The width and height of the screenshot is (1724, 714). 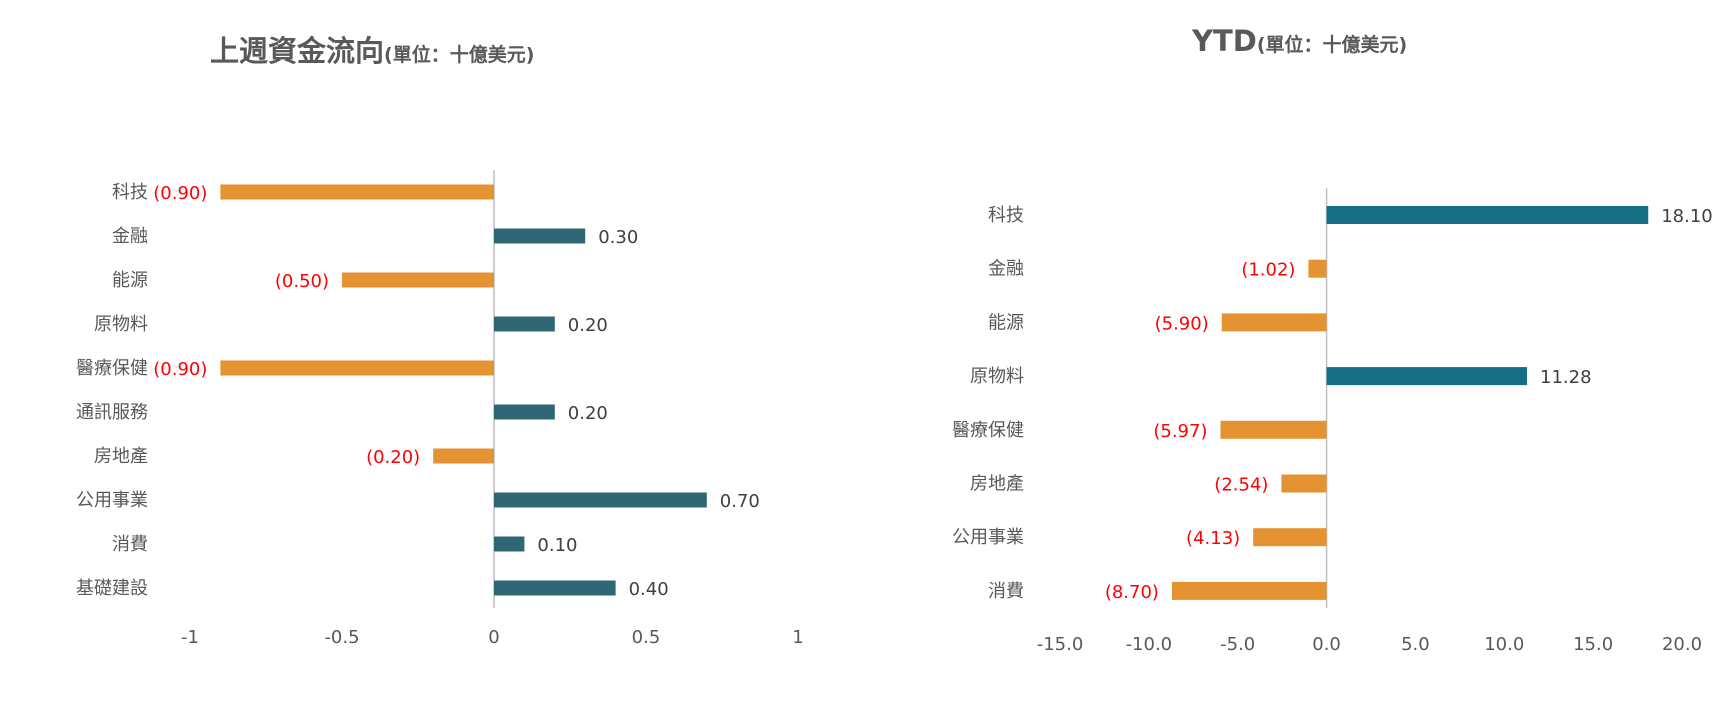 I want to click on right-x-tick-label: -5.0, so click(x=1237, y=644).